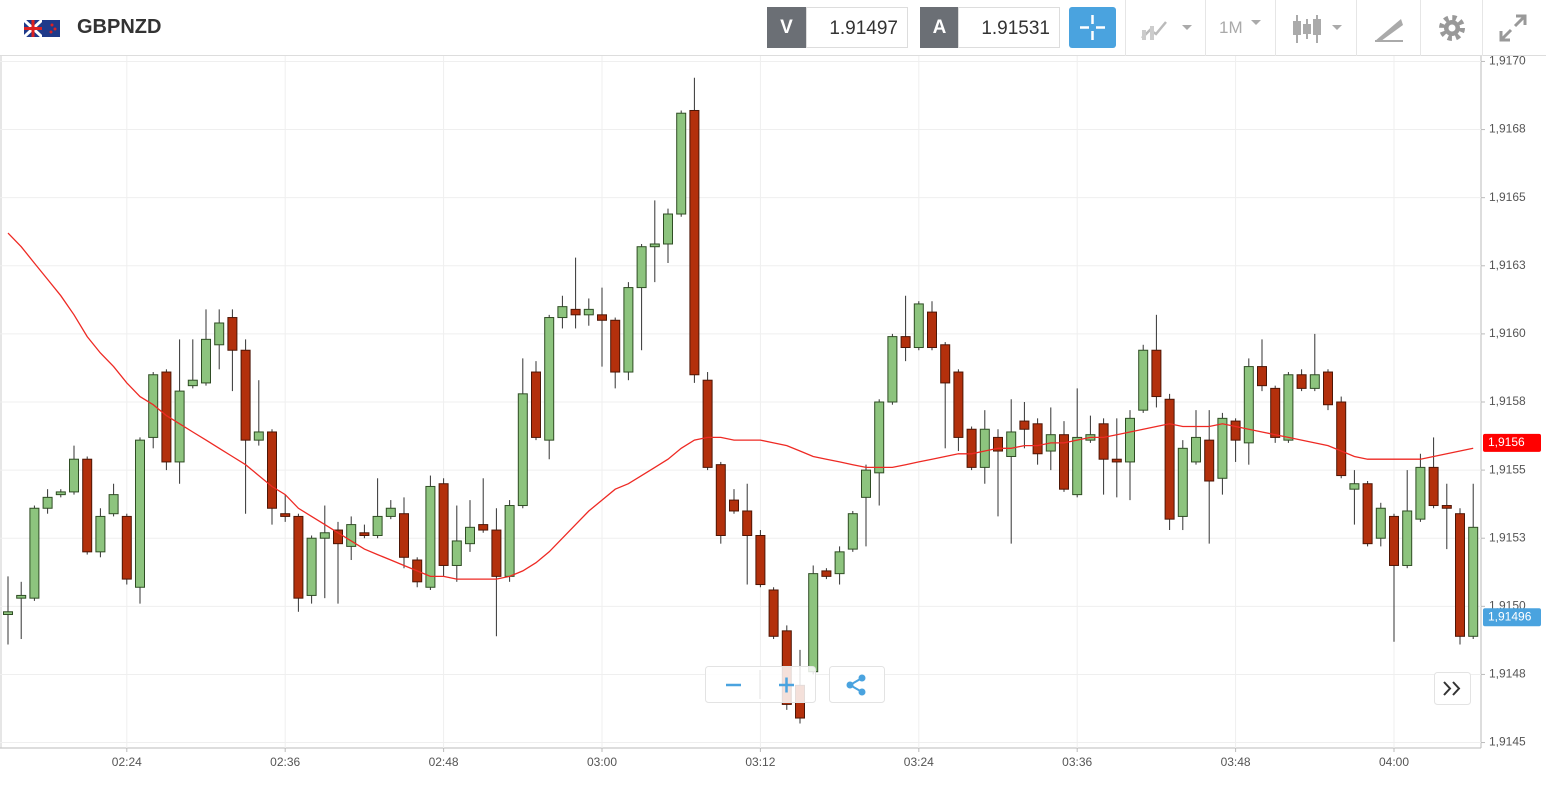  Describe the element at coordinates (1507, 469) in the screenshot. I see `y-tick-label: 1,9155` at that location.